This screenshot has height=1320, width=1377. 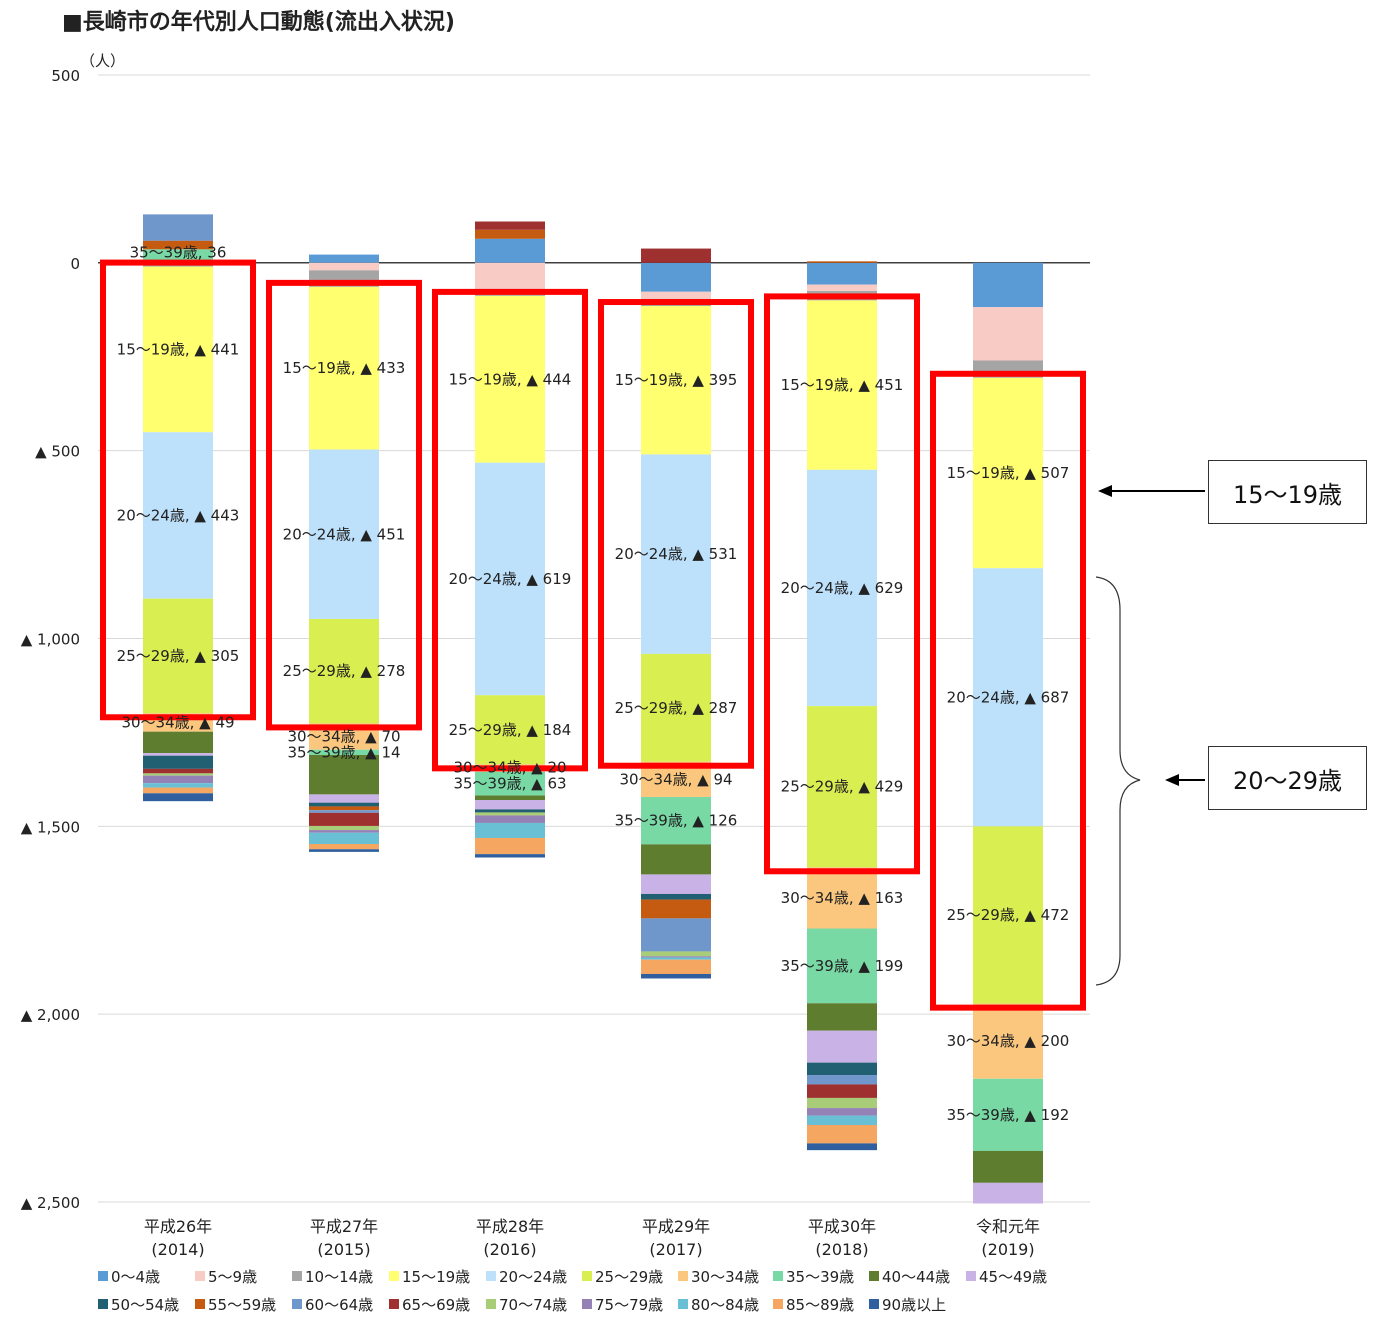 What do you see at coordinates (1008, 697) in the screenshot?
I see `data-label: 20～24歳, ▲ 687` at bounding box center [1008, 697].